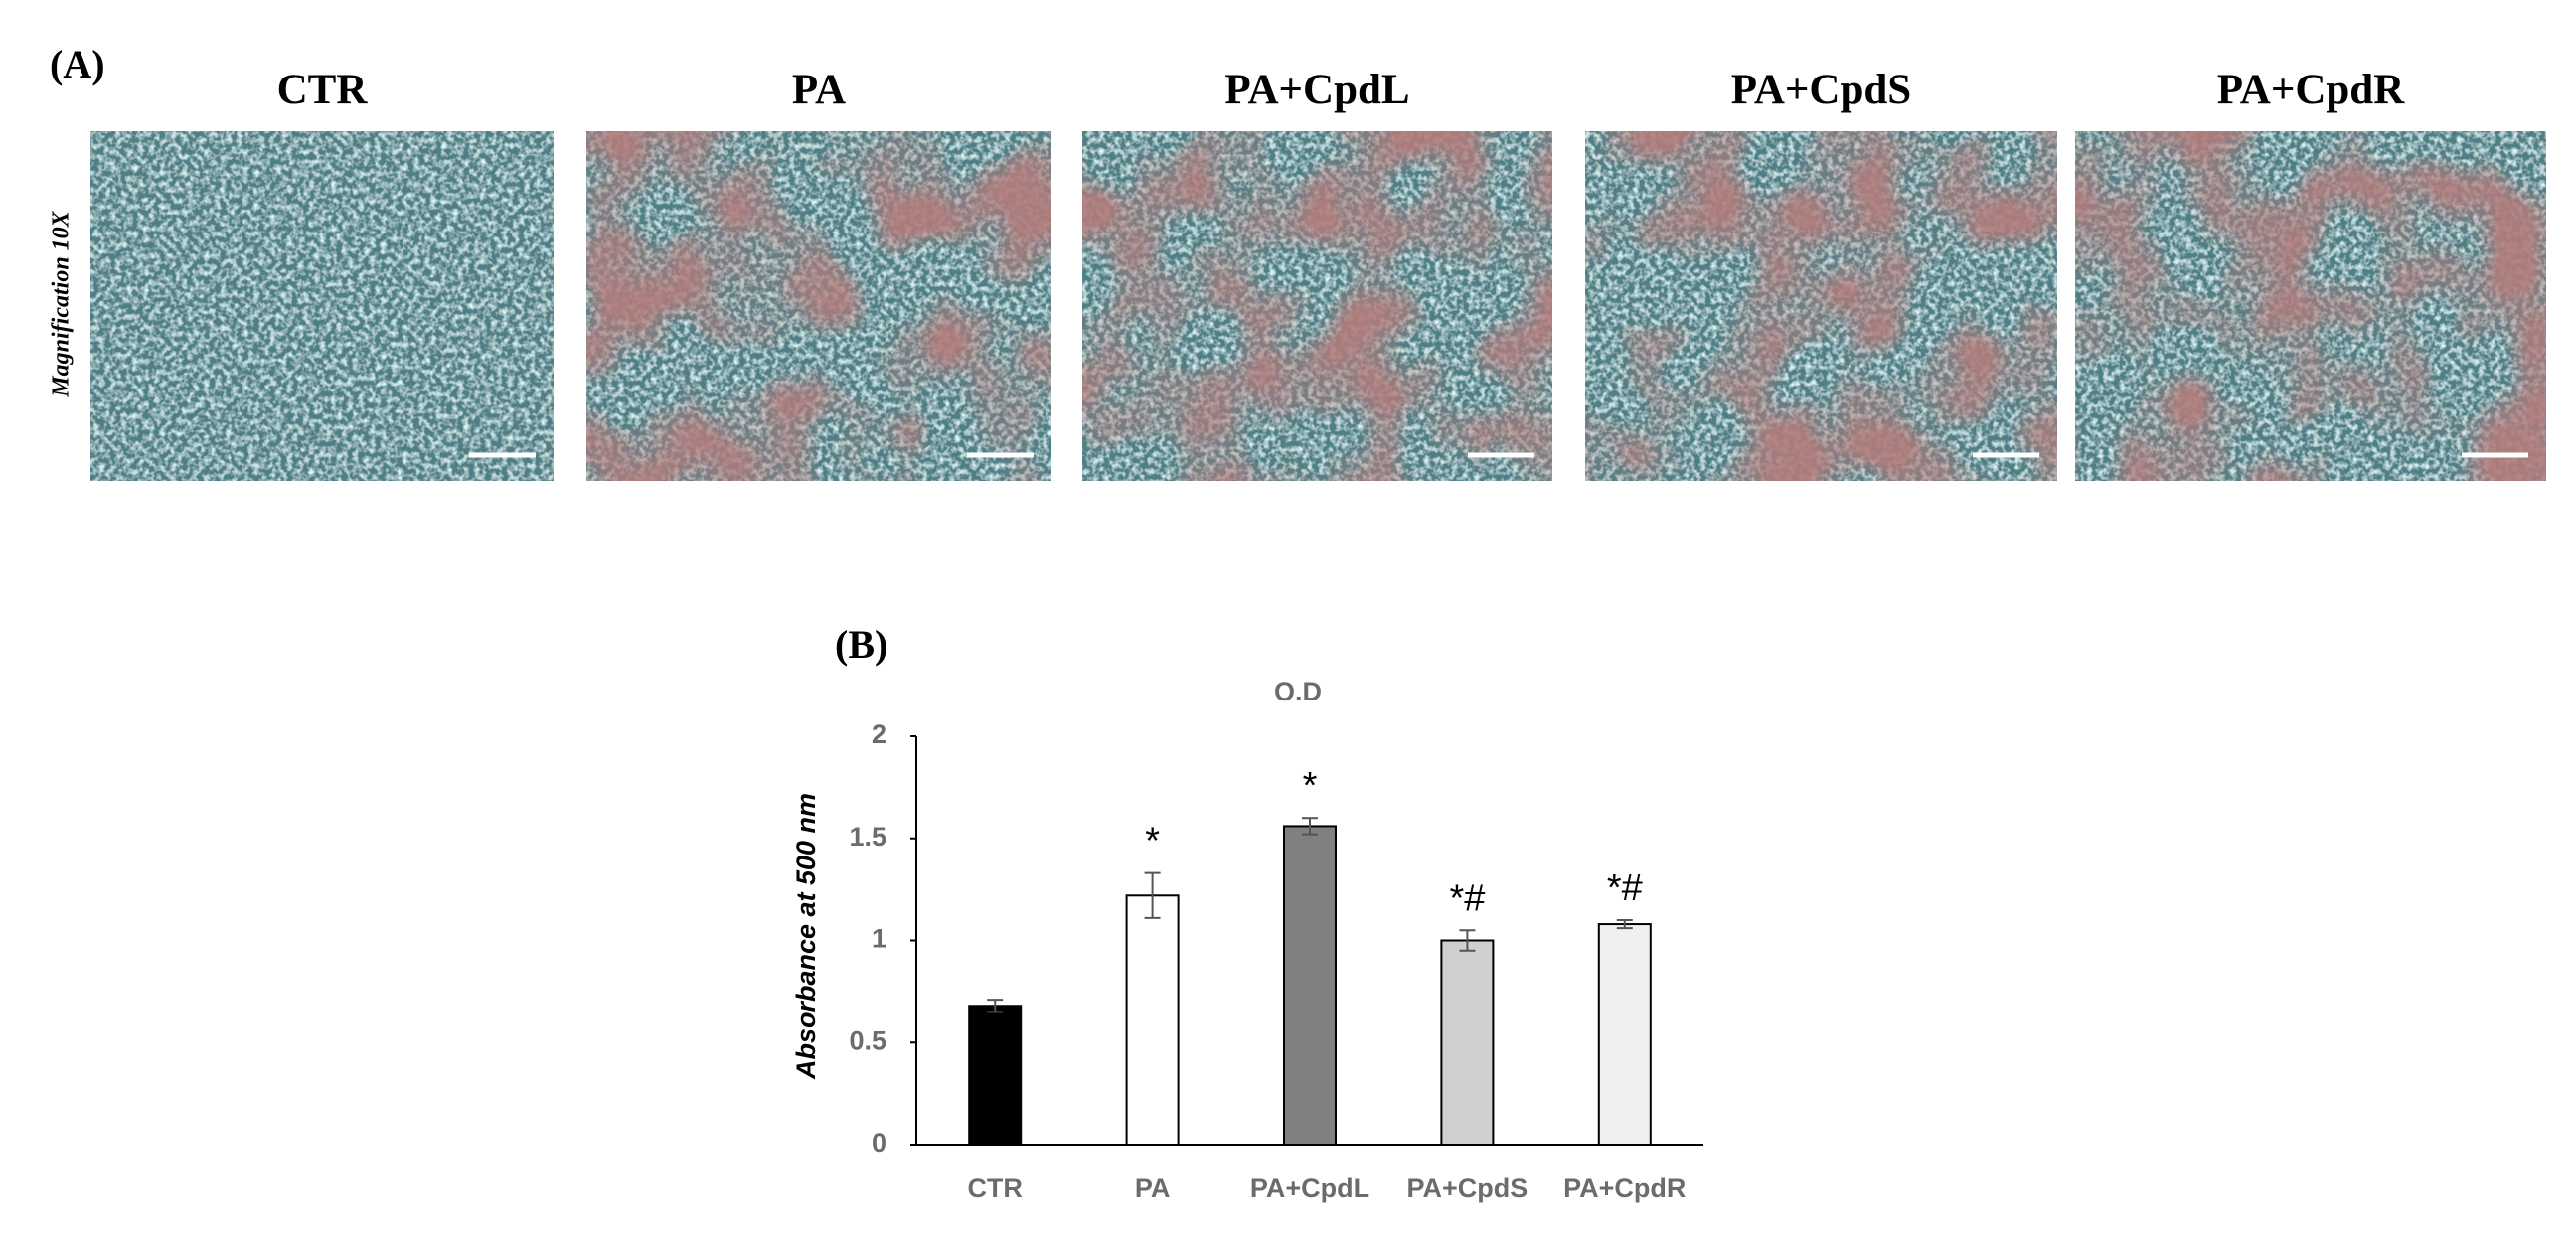 The height and width of the screenshot is (1245, 2576). What do you see at coordinates (1468, 1188) in the screenshot?
I see `x-tick-label: PA+CpdS` at bounding box center [1468, 1188].